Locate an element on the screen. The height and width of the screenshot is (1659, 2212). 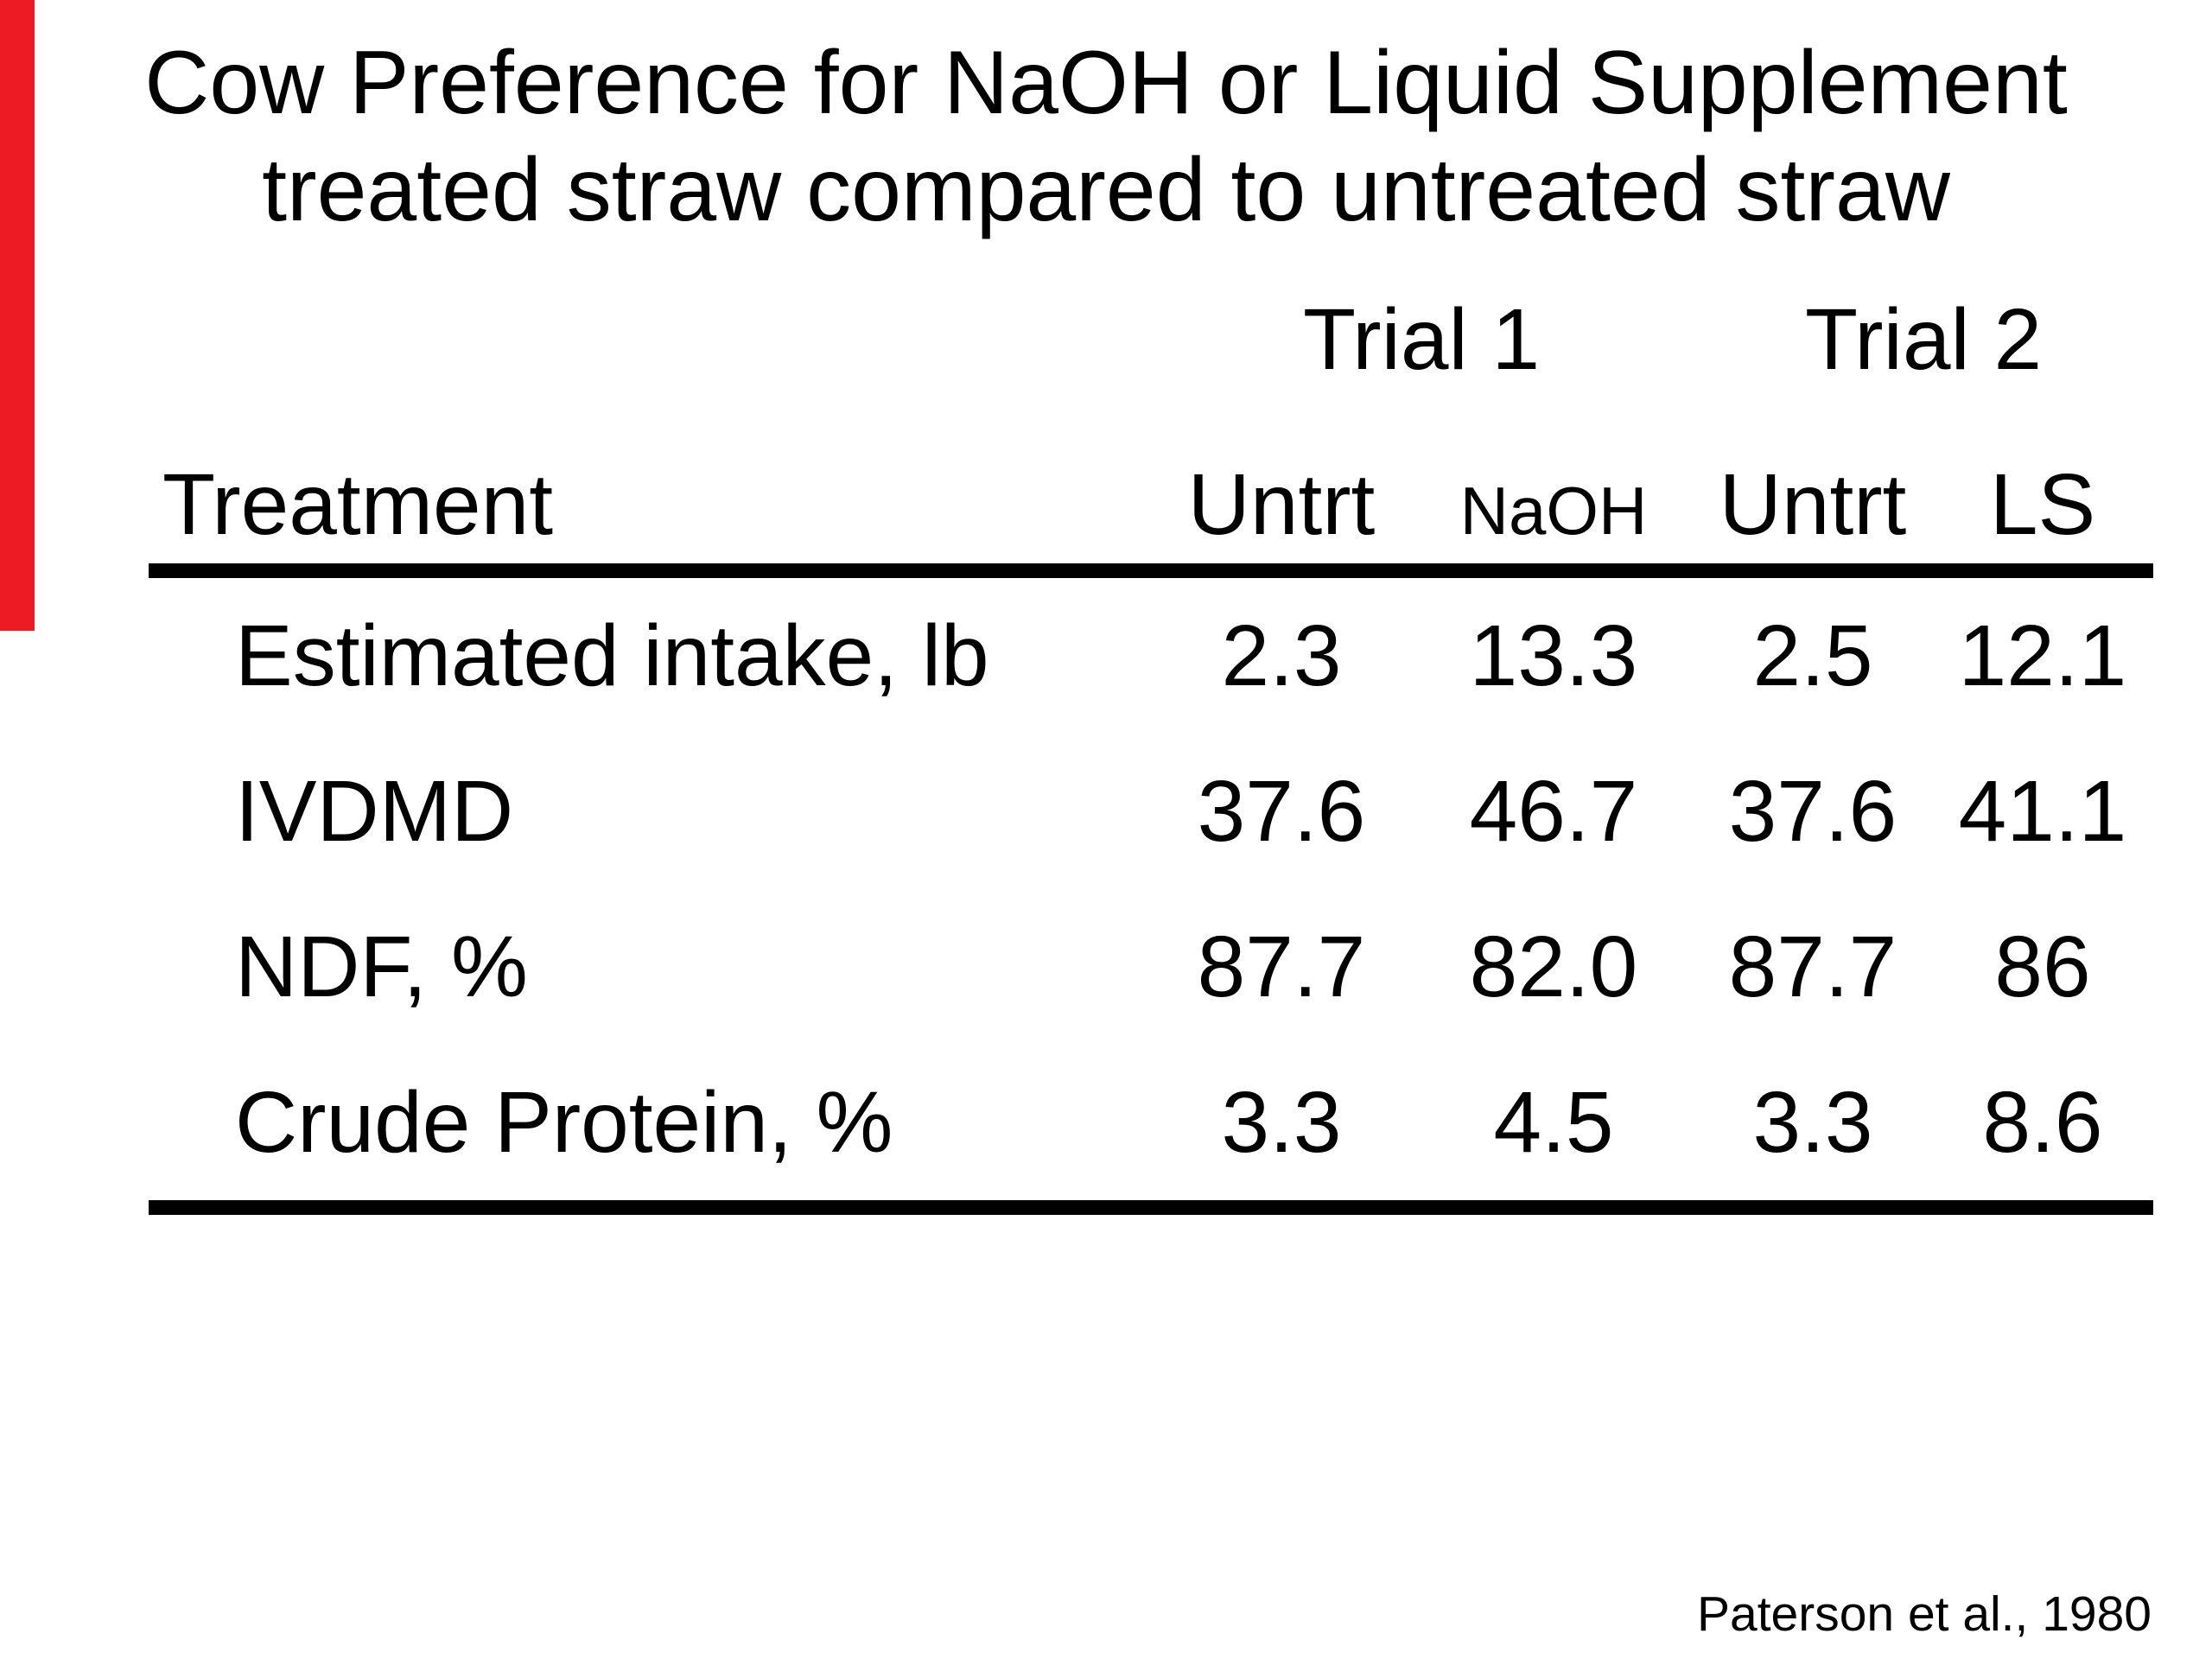
row-label: Crude Protein, % is located at coordinates (564, 1122).